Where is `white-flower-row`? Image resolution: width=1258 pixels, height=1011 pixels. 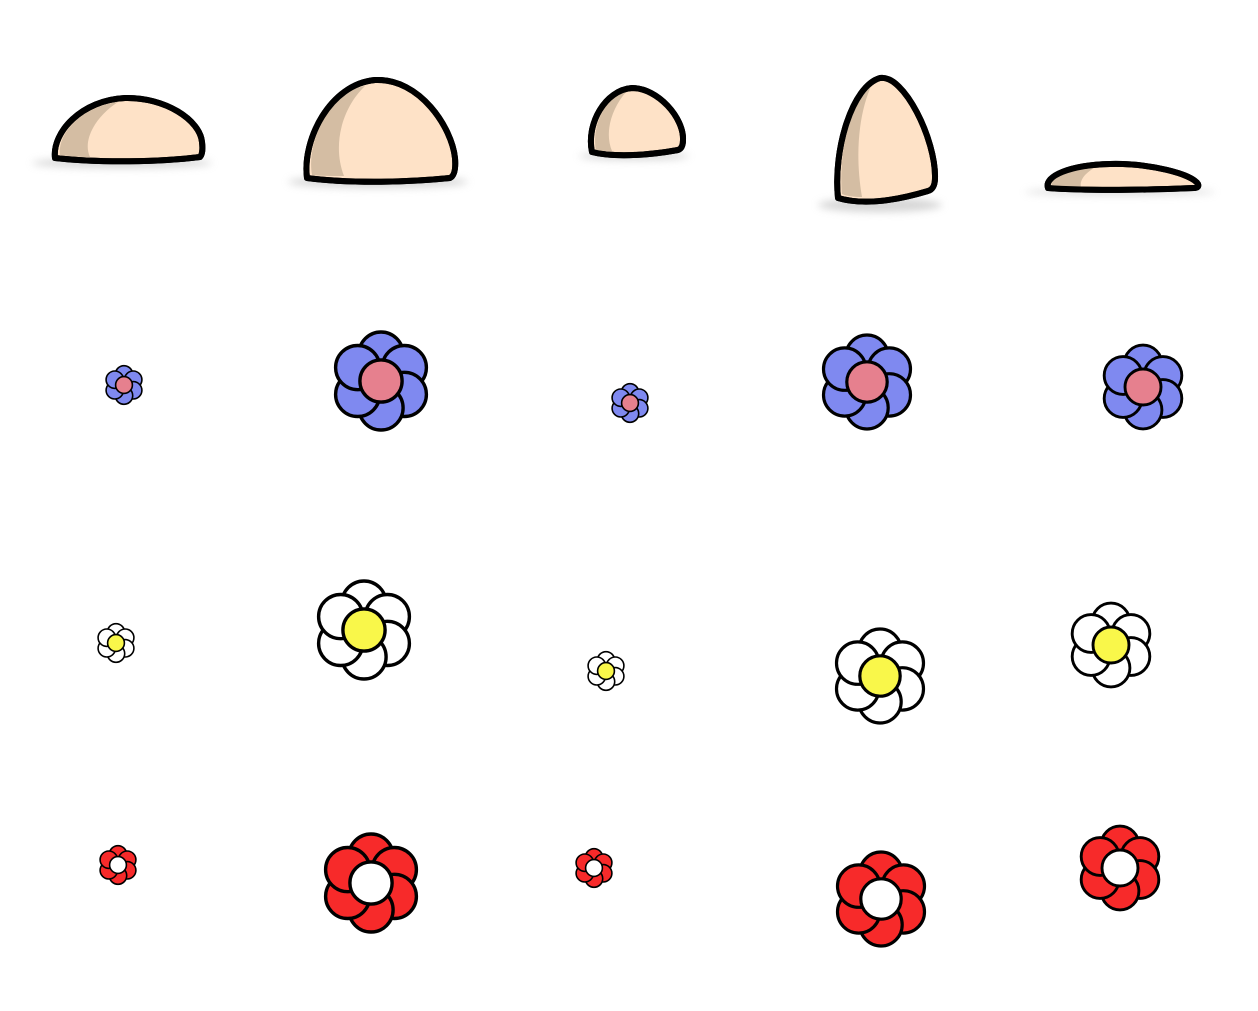
white-flower-row is located at coordinates (624, 652).